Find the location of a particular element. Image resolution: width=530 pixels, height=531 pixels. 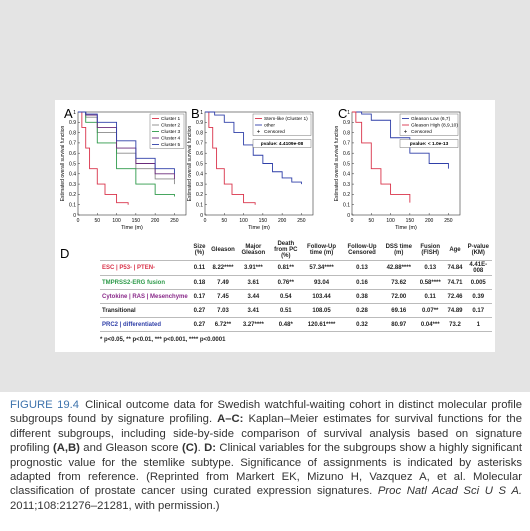

table-cell: 93.04 is located at coordinates (321, 282).